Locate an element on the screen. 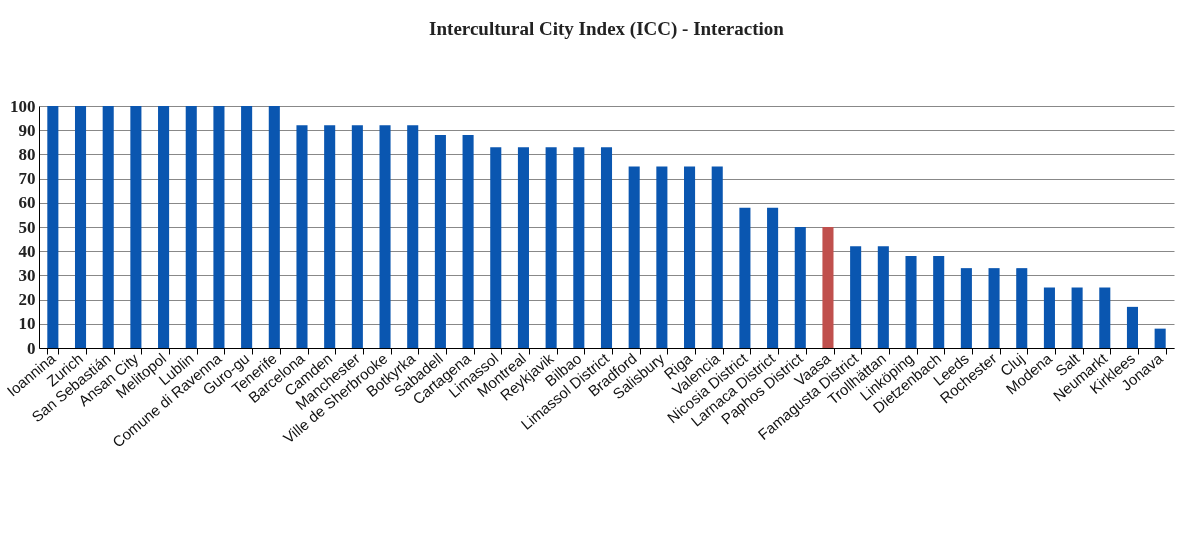 The image size is (1198, 535). y-tick-label: 0 is located at coordinates (31, 348).